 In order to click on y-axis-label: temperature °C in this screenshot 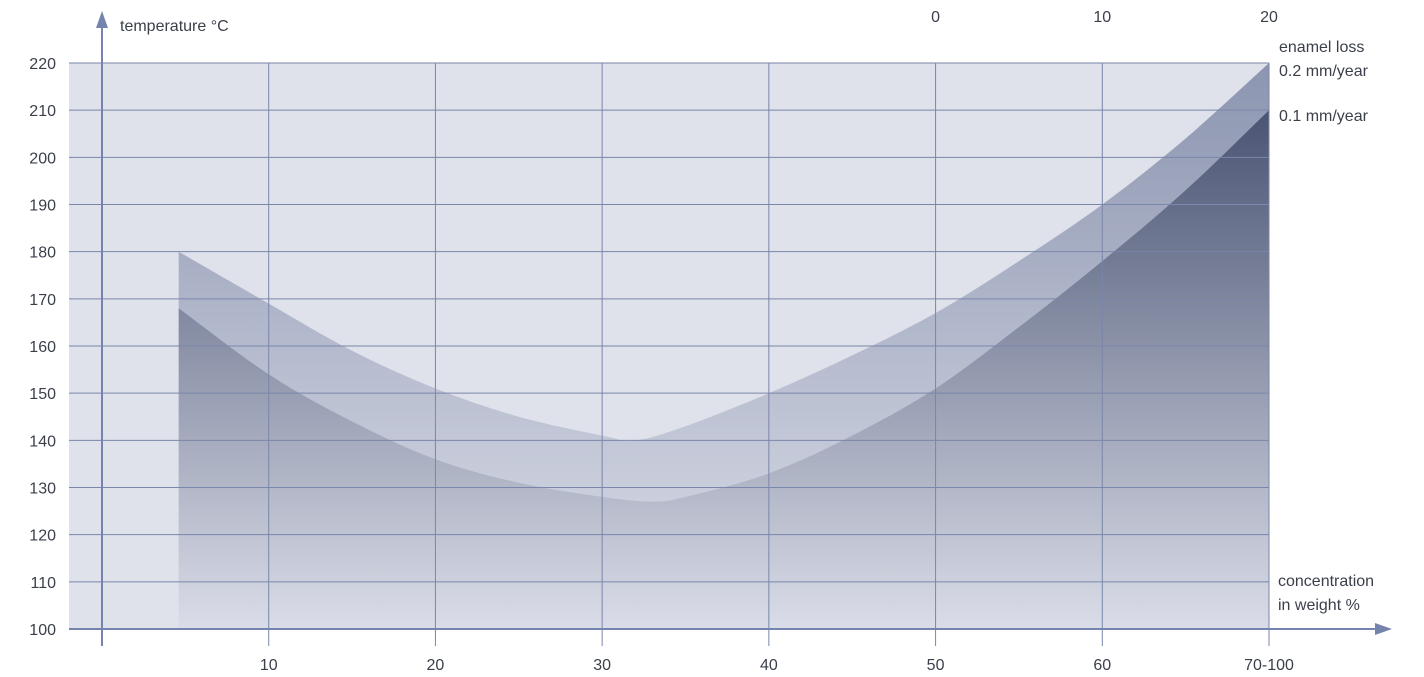, I will do `click(174, 26)`.